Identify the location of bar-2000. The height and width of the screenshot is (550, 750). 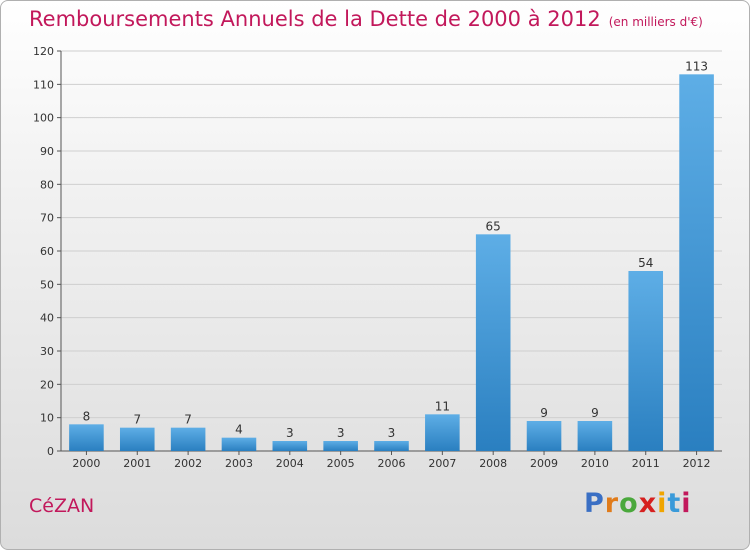
(86, 437).